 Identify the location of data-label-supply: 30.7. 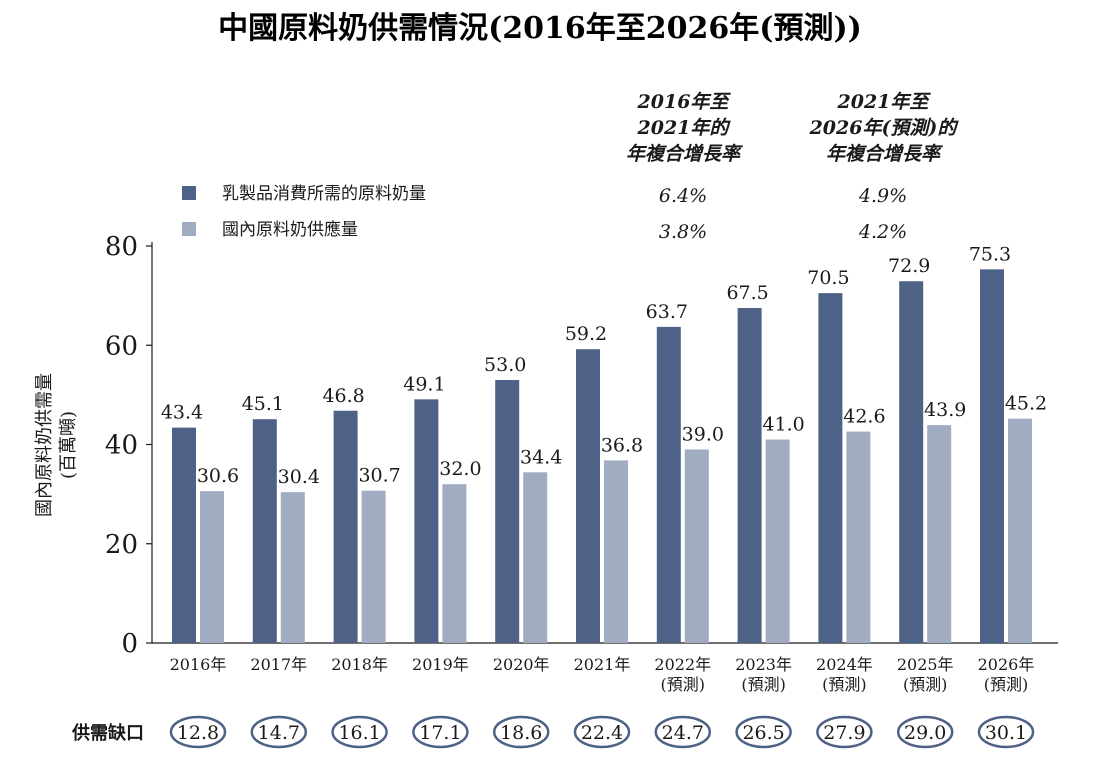
(379, 476).